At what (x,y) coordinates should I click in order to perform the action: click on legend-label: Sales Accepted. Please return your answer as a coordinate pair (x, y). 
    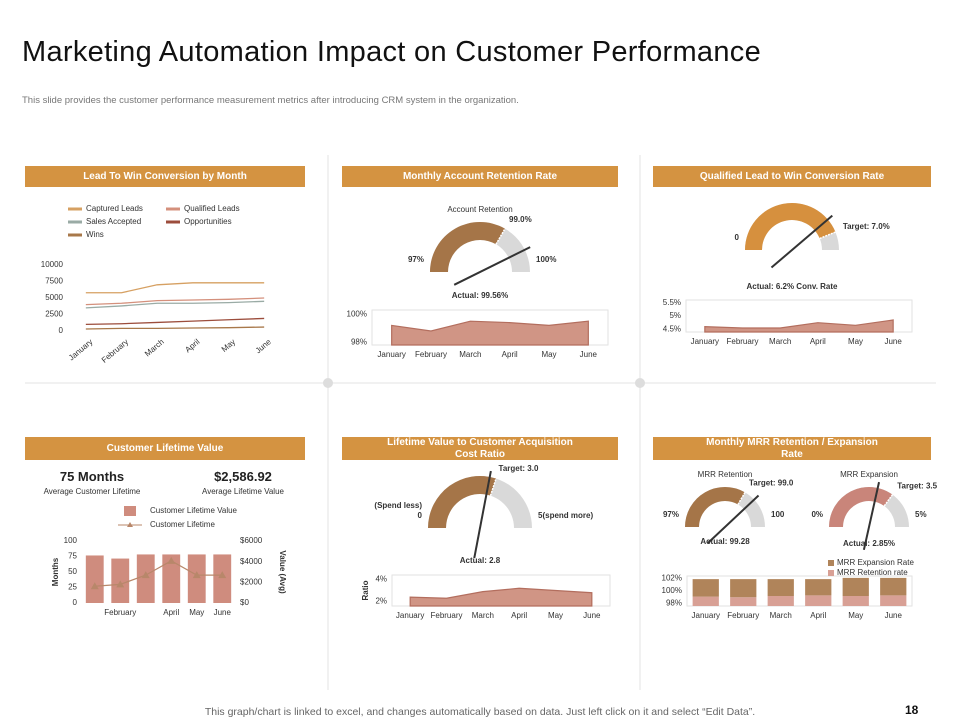
    Looking at the image, I should click on (113, 221).